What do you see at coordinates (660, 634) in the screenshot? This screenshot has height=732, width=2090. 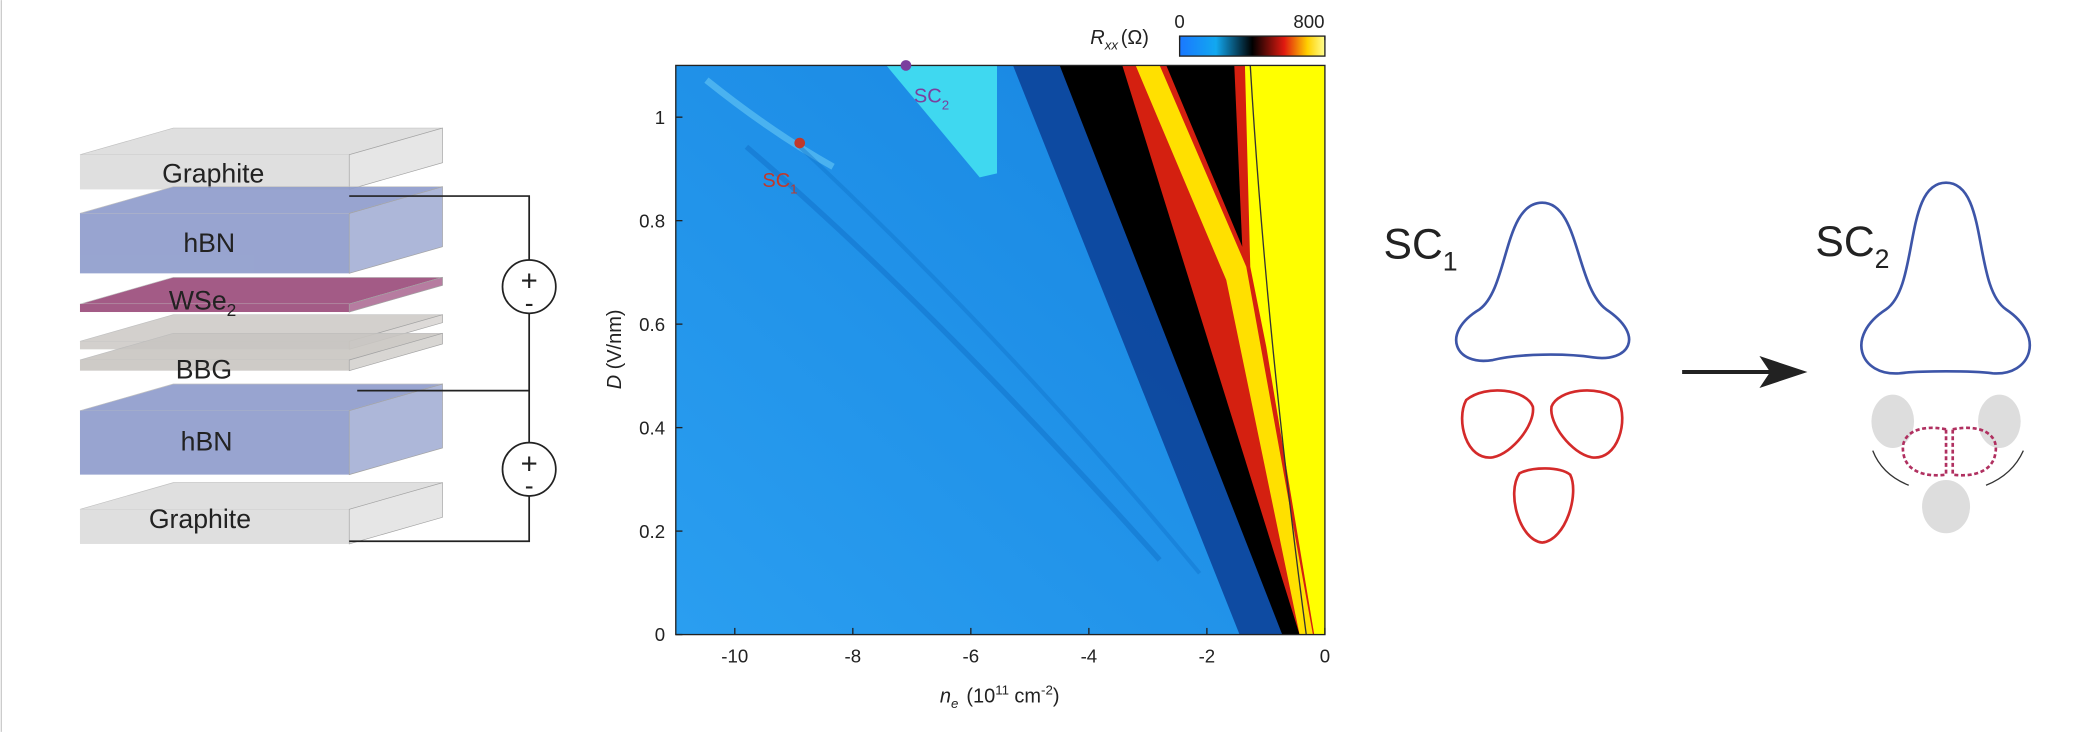 I see `y-tick-label: 0` at bounding box center [660, 634].